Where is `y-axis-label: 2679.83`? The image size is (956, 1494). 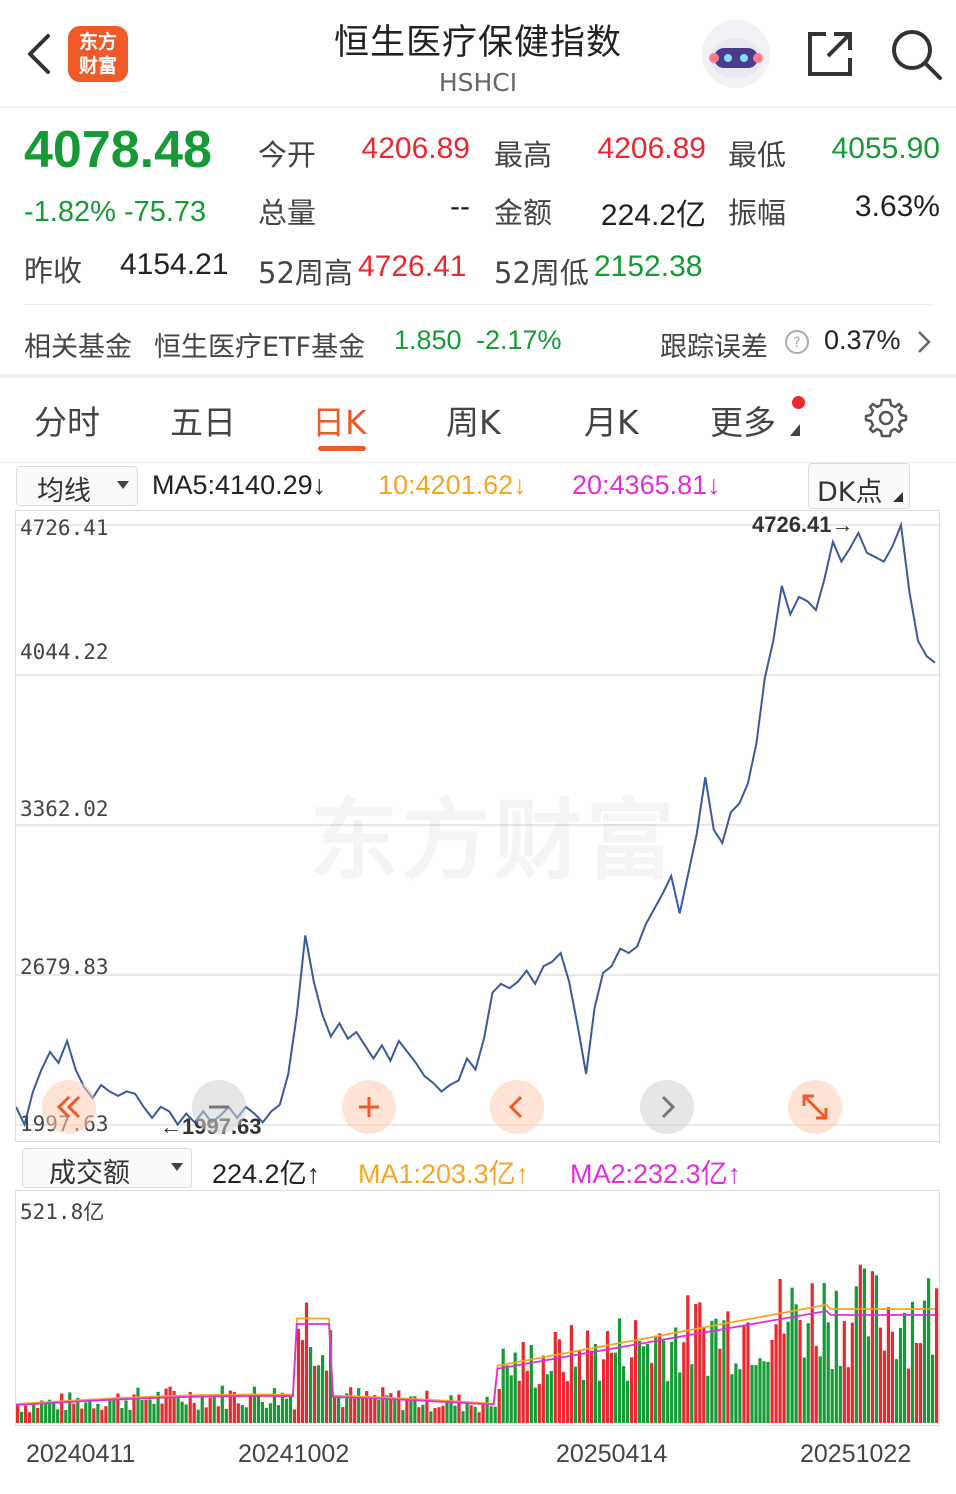
y-axis-label: 2679.83 is located at coordinates (64, 967).